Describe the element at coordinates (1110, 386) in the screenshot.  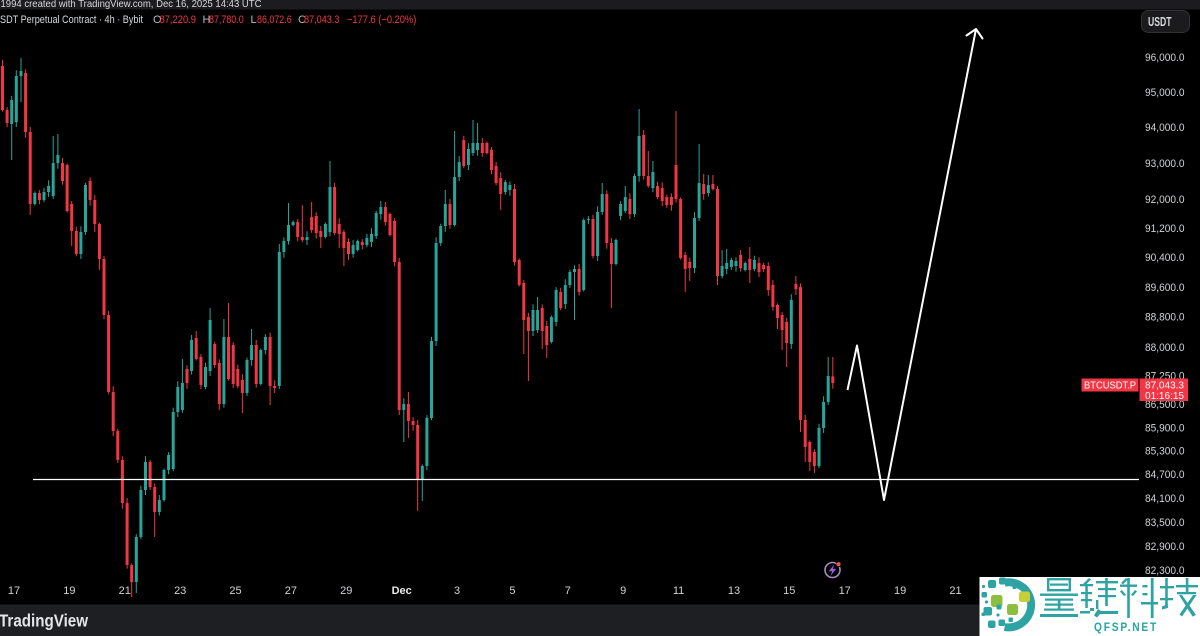
I see `svg-text: BTCUSDT.P` at that location.